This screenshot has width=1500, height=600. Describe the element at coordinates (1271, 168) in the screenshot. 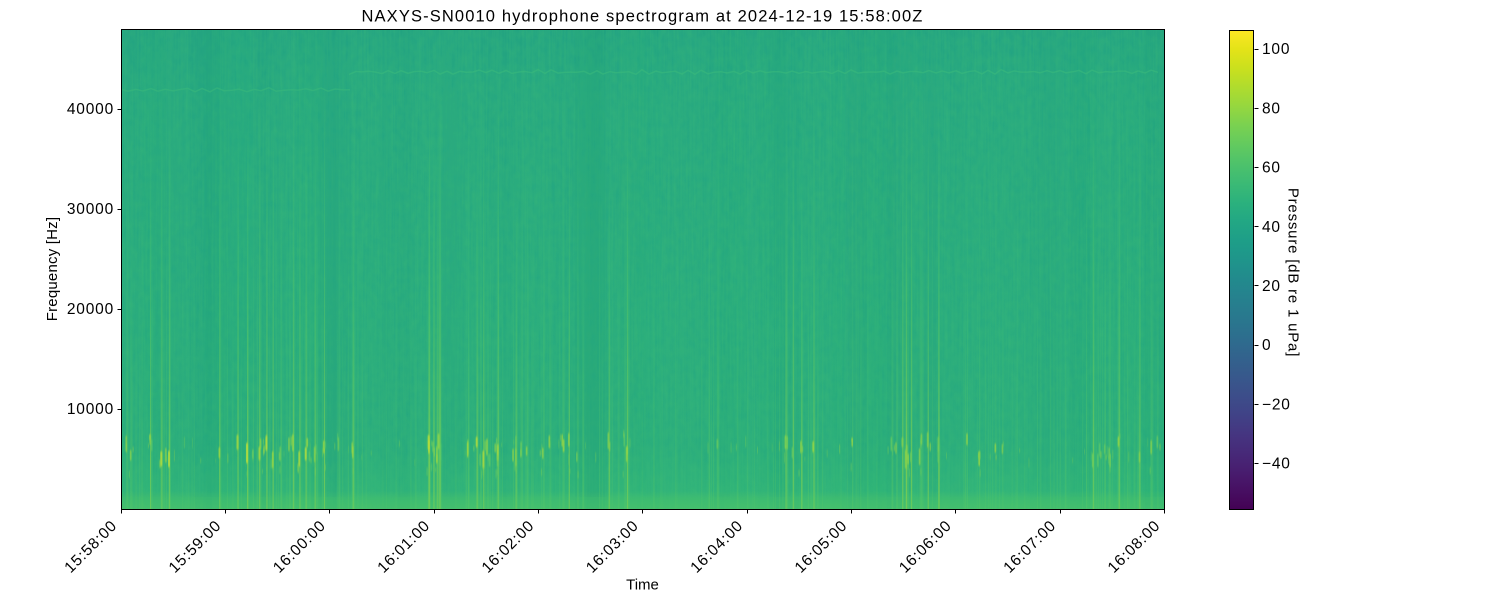

I see `svg-text: 60` at that location.